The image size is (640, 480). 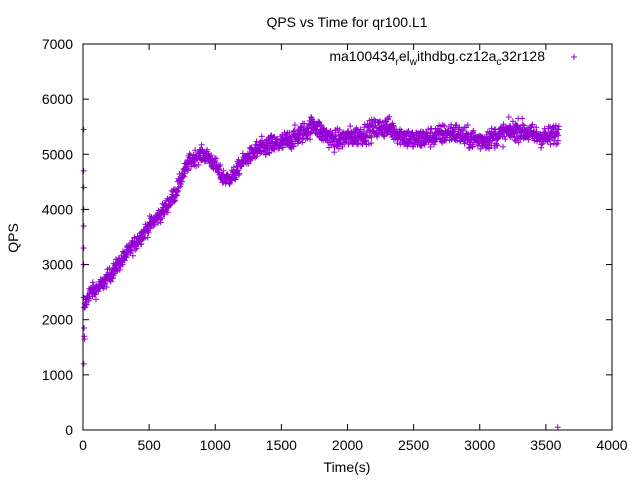 I want to click on x-tick-label: 4000, so click(x=611, y=445).